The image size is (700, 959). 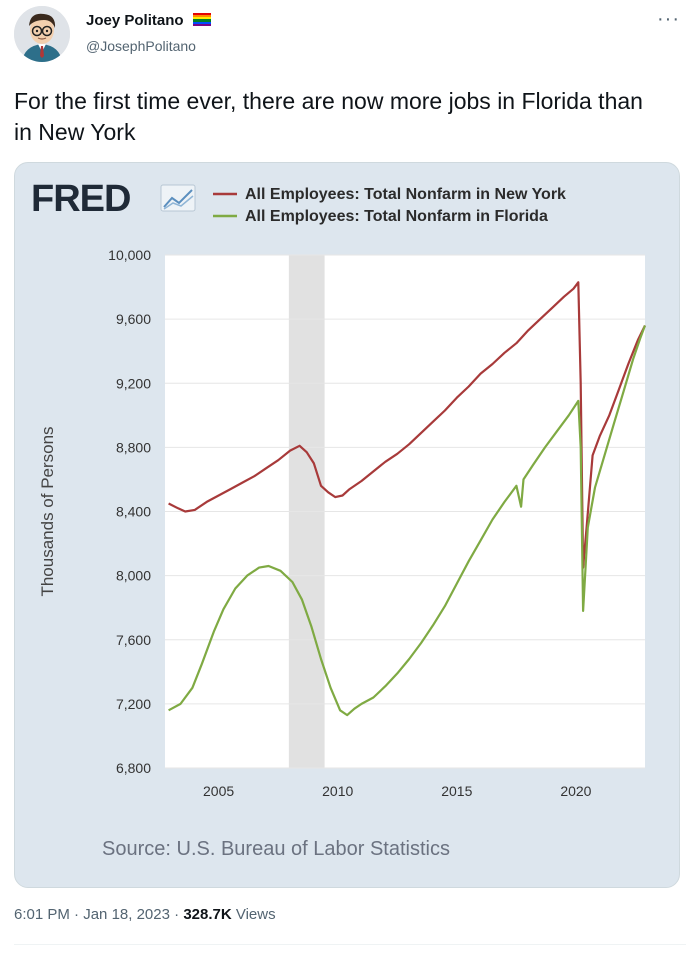 I want to click on y-tick-label: 8,000, so click(x=133, y=576).